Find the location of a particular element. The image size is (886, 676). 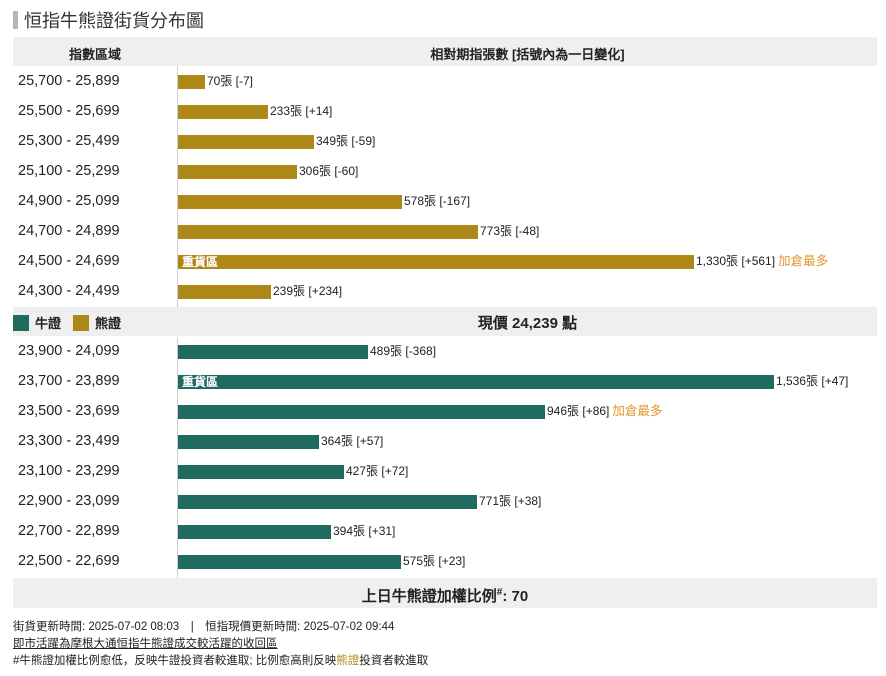

ratio-value: : 70 is located at coordinates (515, 596).